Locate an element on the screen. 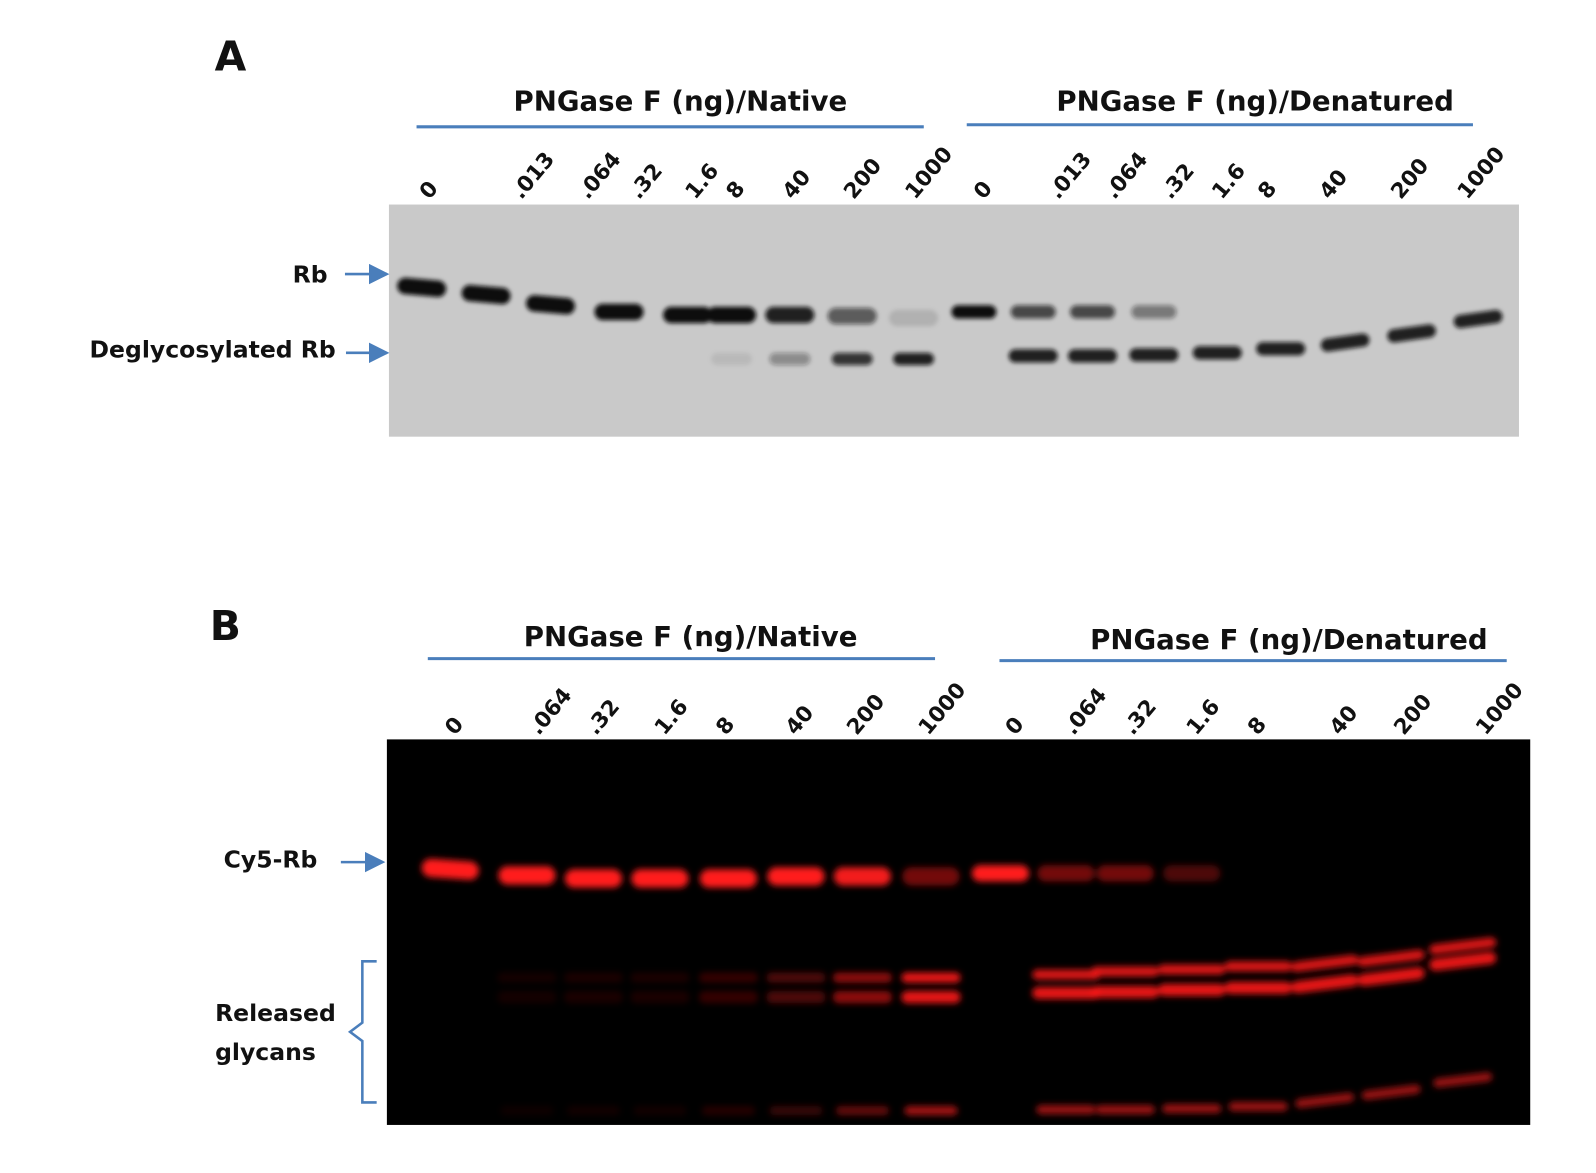 This screenshot has height=1173, width=1596. gel-a is located at coordinates (953, 320).